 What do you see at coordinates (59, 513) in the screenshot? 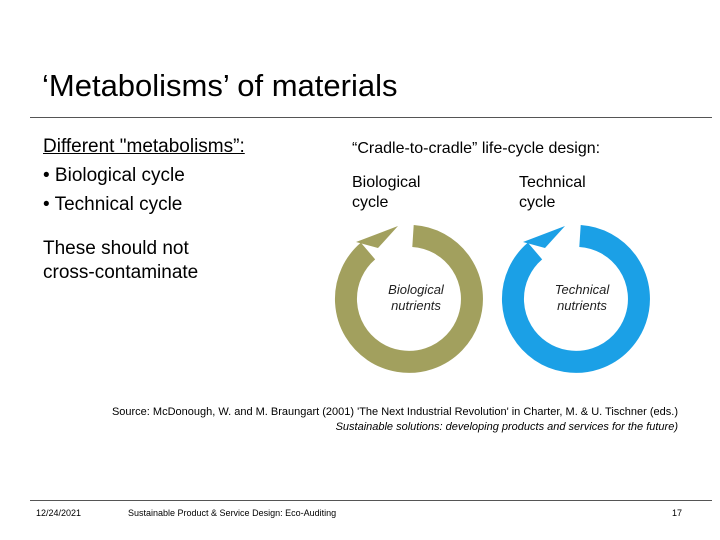
I see `footer-date: 12/24/2021` at bounding box center [59, 513].